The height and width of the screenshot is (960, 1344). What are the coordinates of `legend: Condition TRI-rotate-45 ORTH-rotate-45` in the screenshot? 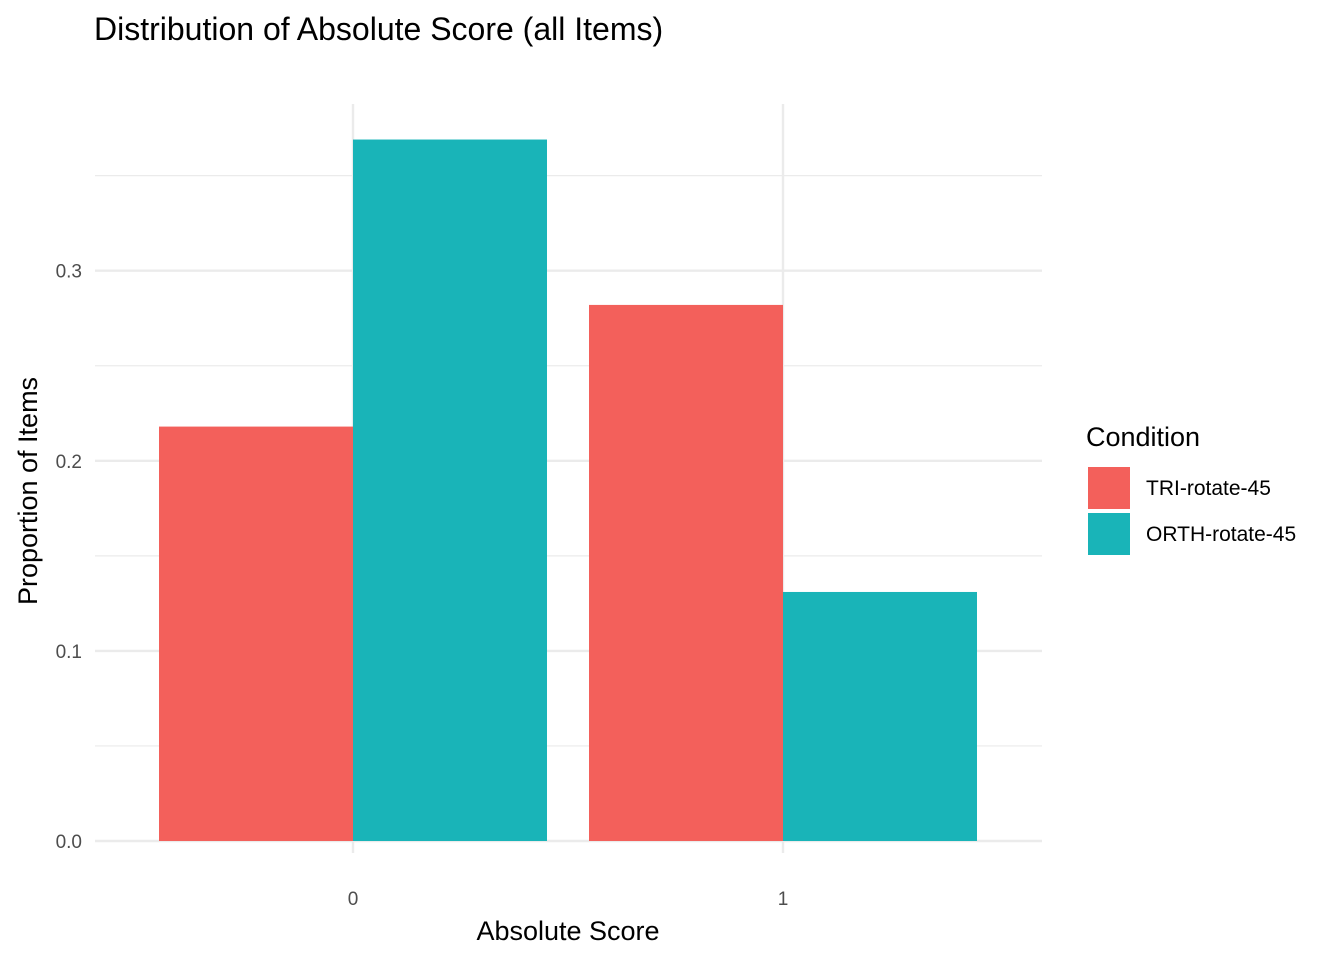 It's located at (1191, 488).